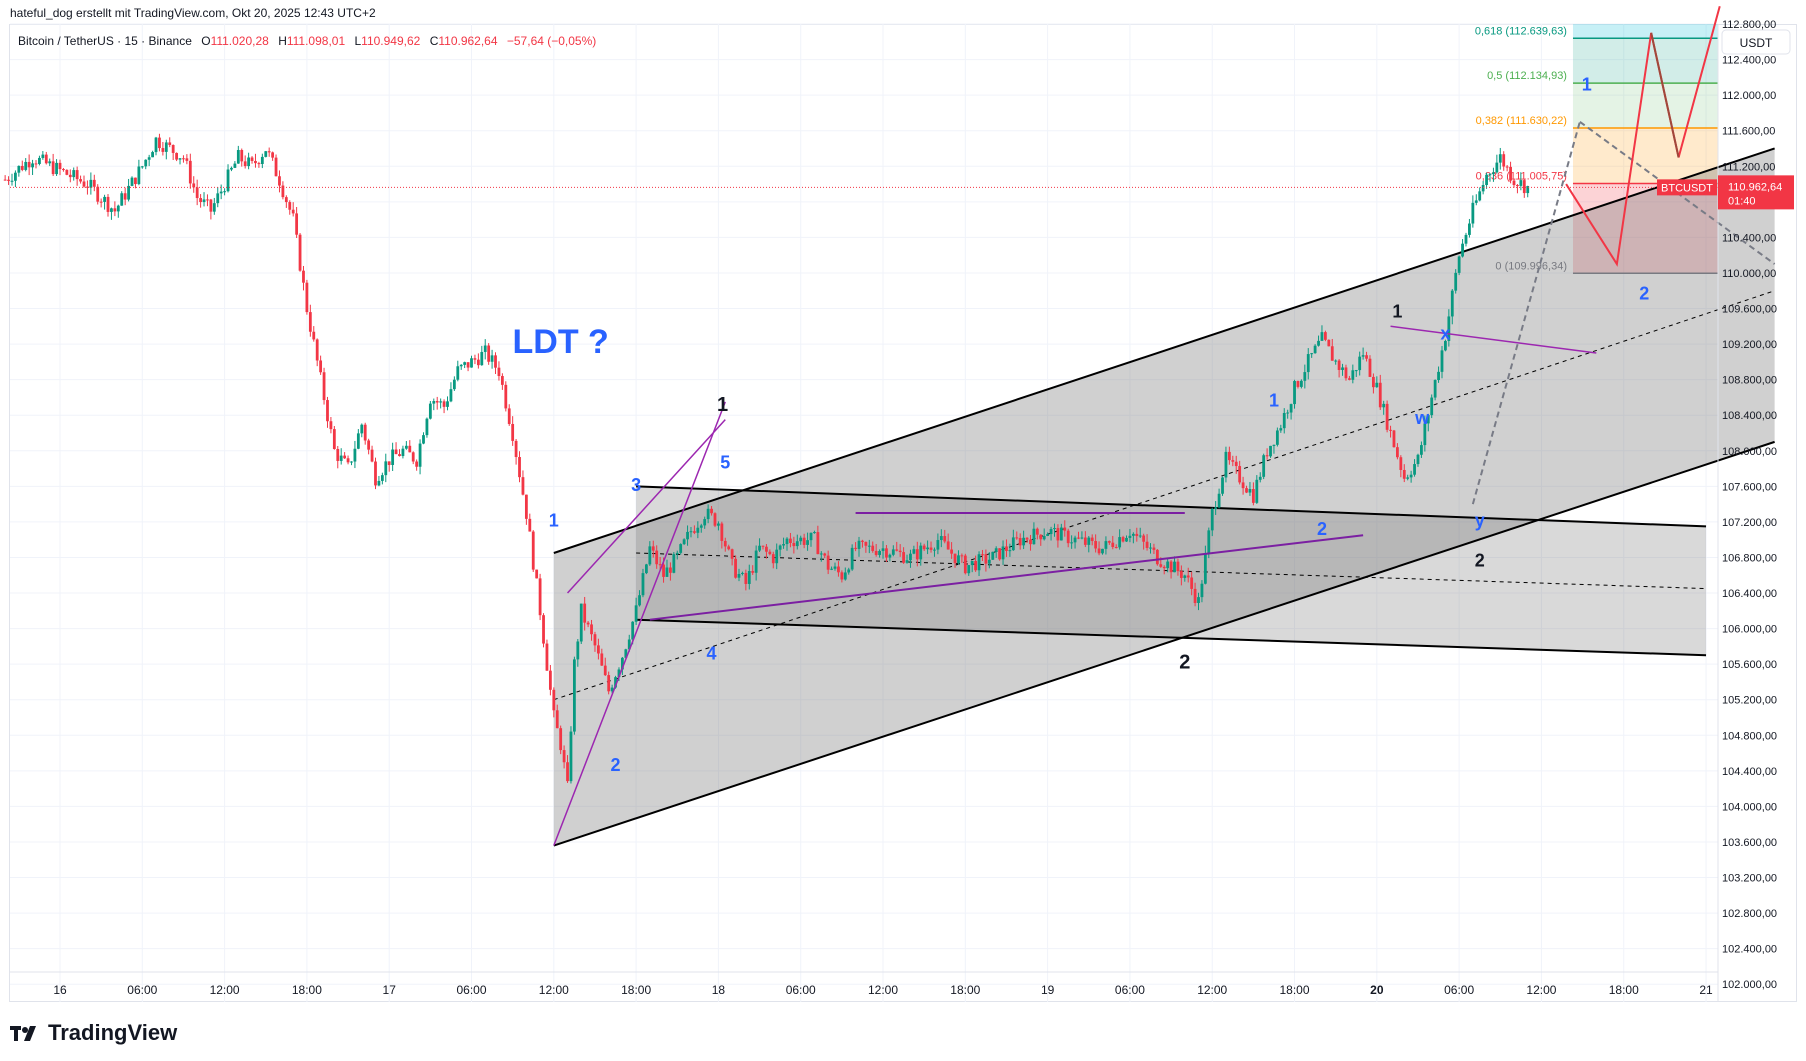 This screenshot has width=1806, height=1061. Describe the element at coordinates (468, 41) in the screenshot. I see `close-value: 110.962,64` at that location.